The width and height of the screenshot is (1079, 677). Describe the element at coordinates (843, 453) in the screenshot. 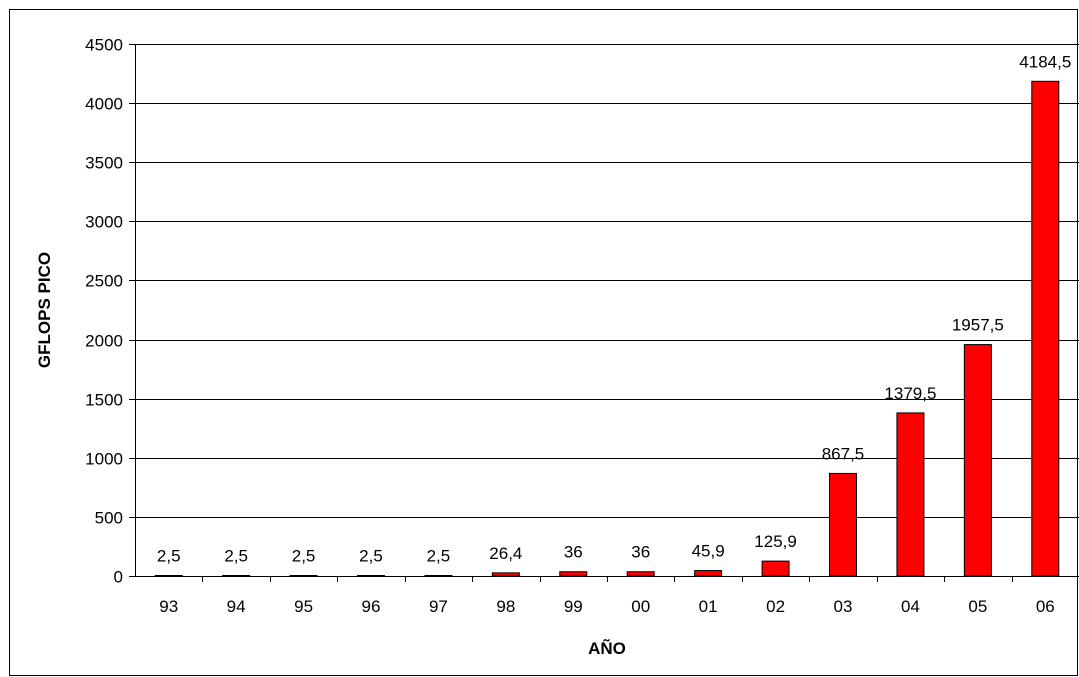

I see `data-label: 867,5` at that location.